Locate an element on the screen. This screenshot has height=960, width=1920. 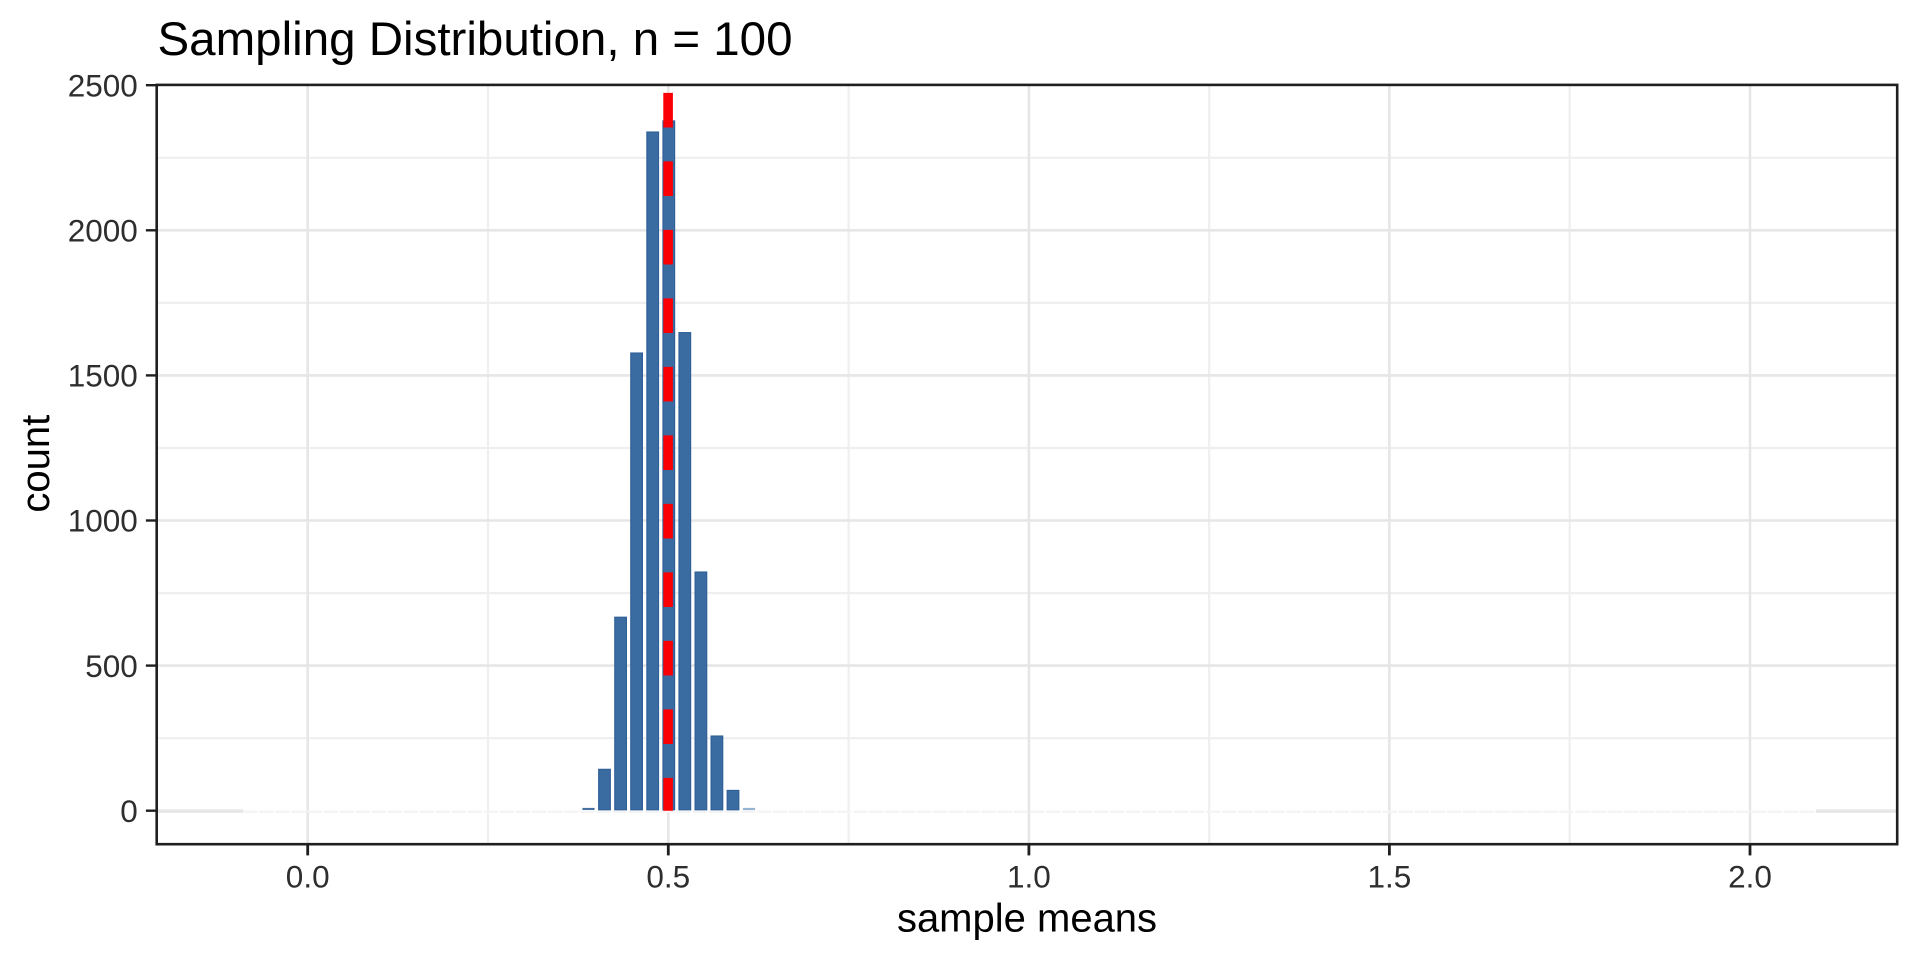
svg-text: 2.0 is located at coordinates (1750, 877).